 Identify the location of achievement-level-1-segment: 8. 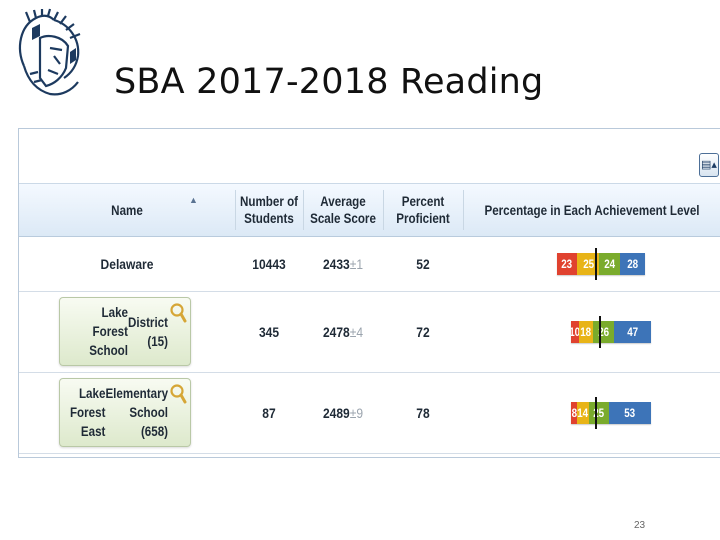
(574, 413).